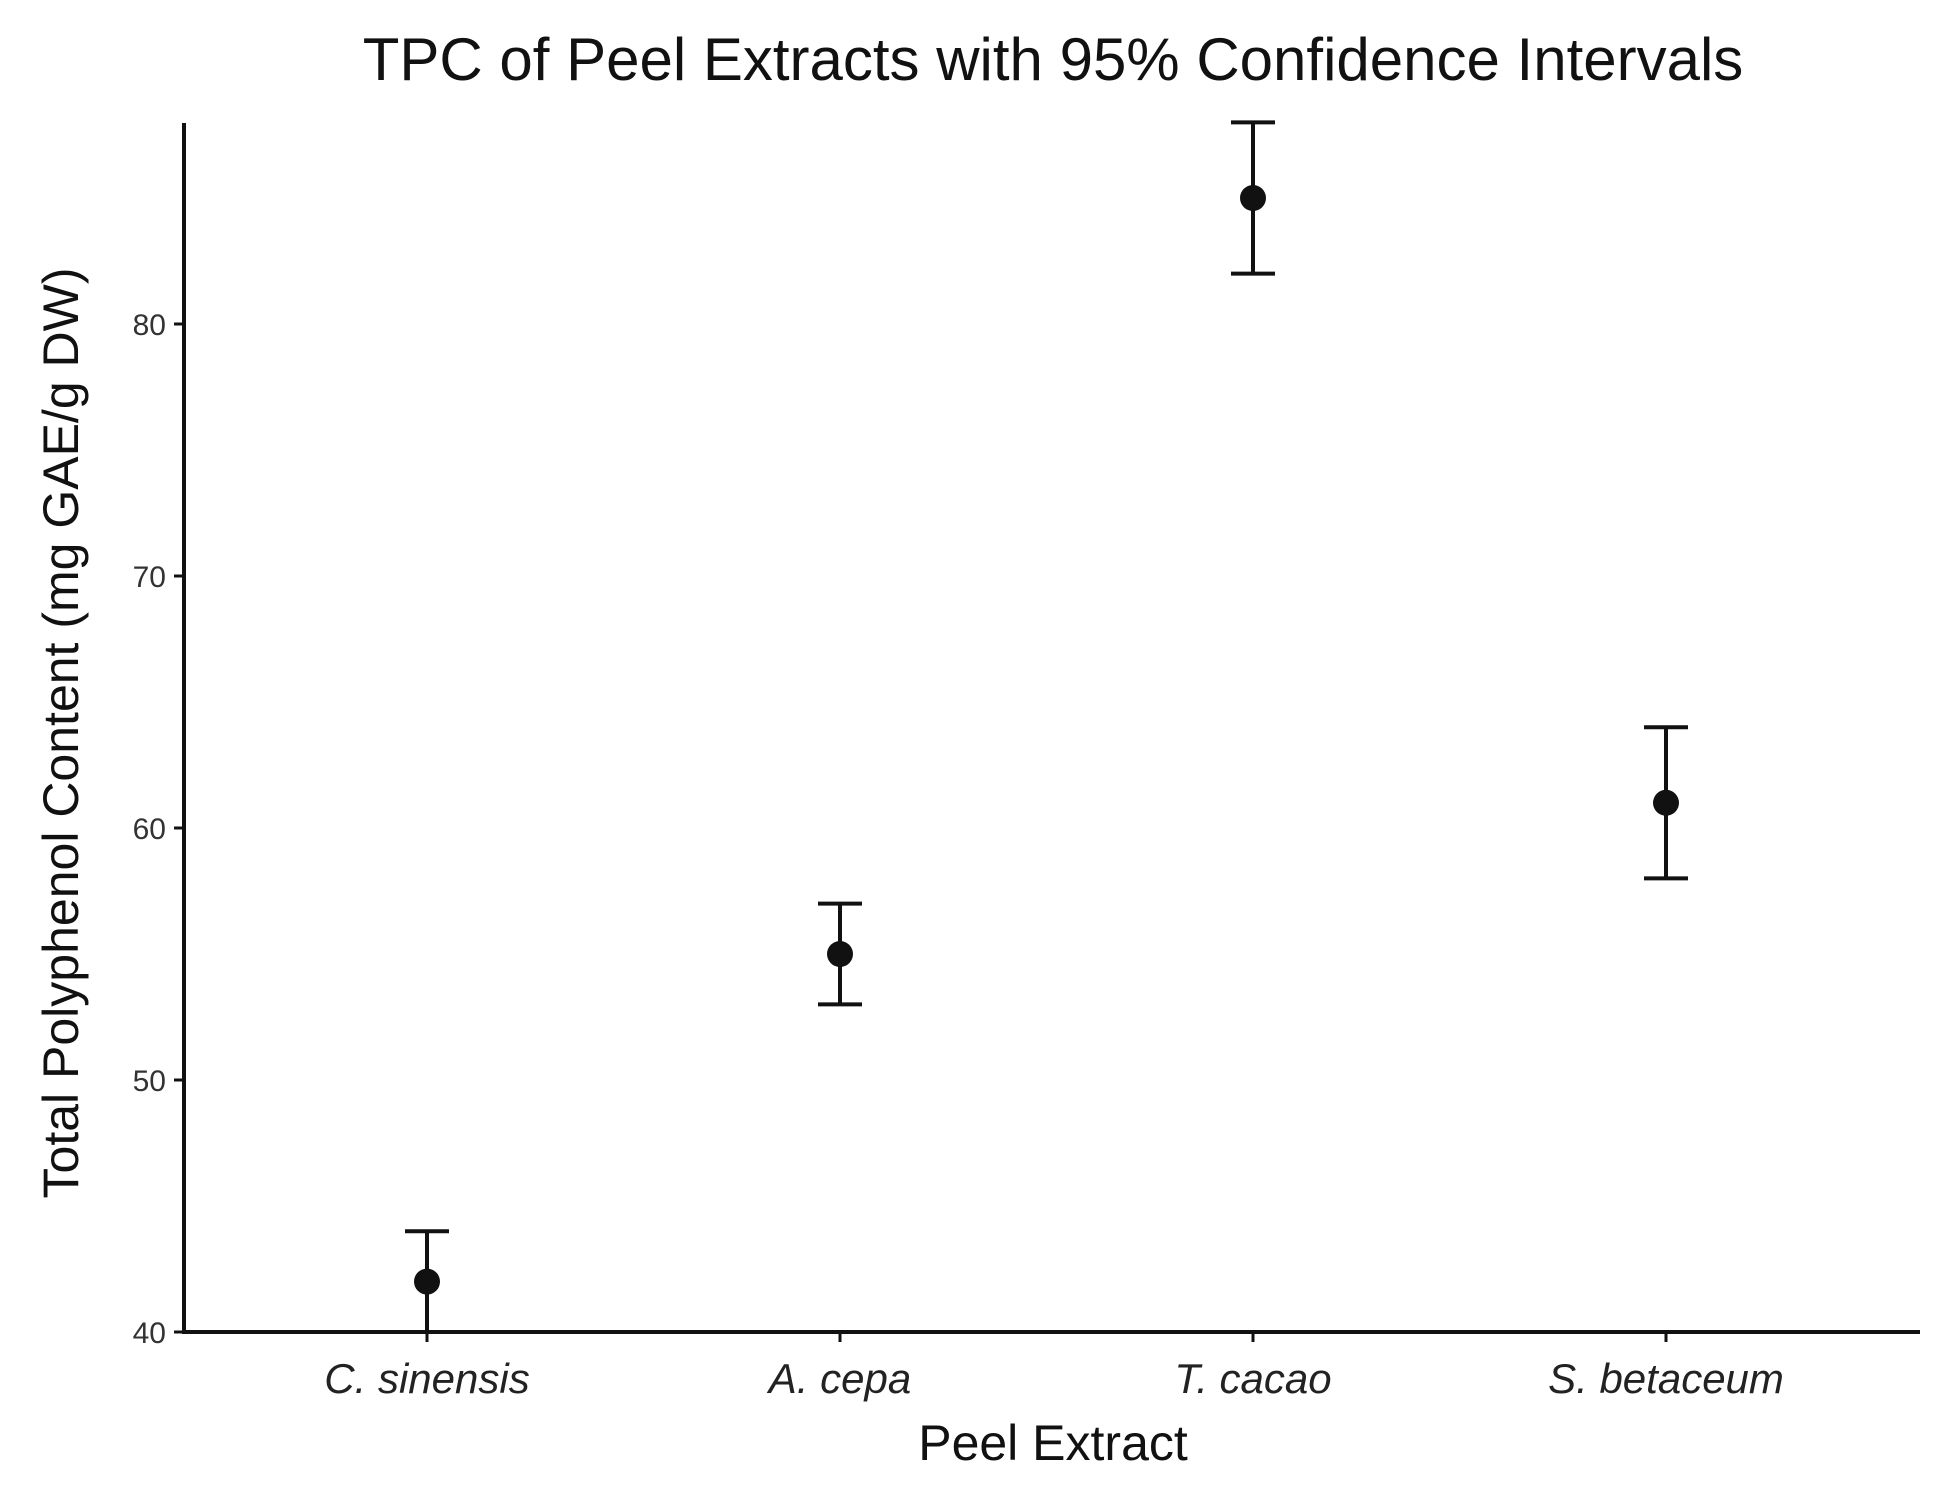 This screenshot has width=1940, height=1492. I want to click on y-tick-label: 40, so click(149, 1333).